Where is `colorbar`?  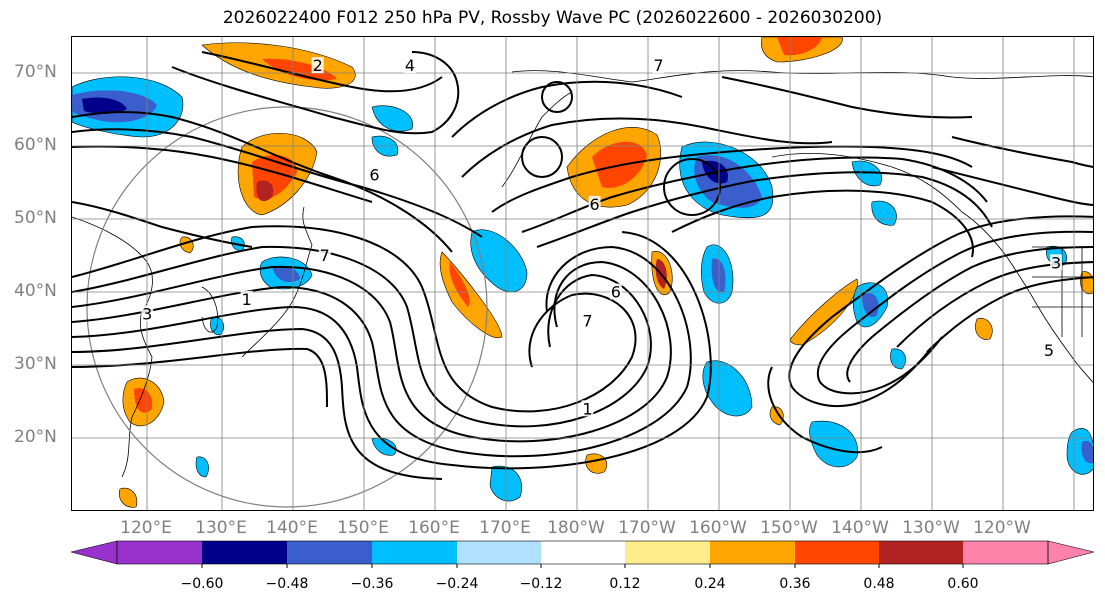
colorbar is located at coordinates (582, 554).